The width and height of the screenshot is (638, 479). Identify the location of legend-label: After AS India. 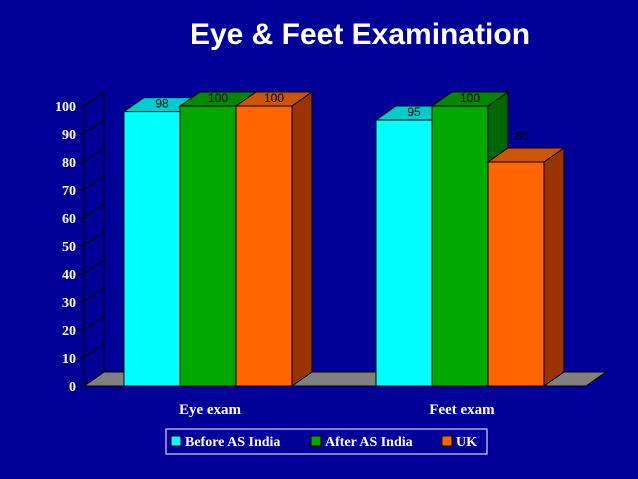
(369, 442).